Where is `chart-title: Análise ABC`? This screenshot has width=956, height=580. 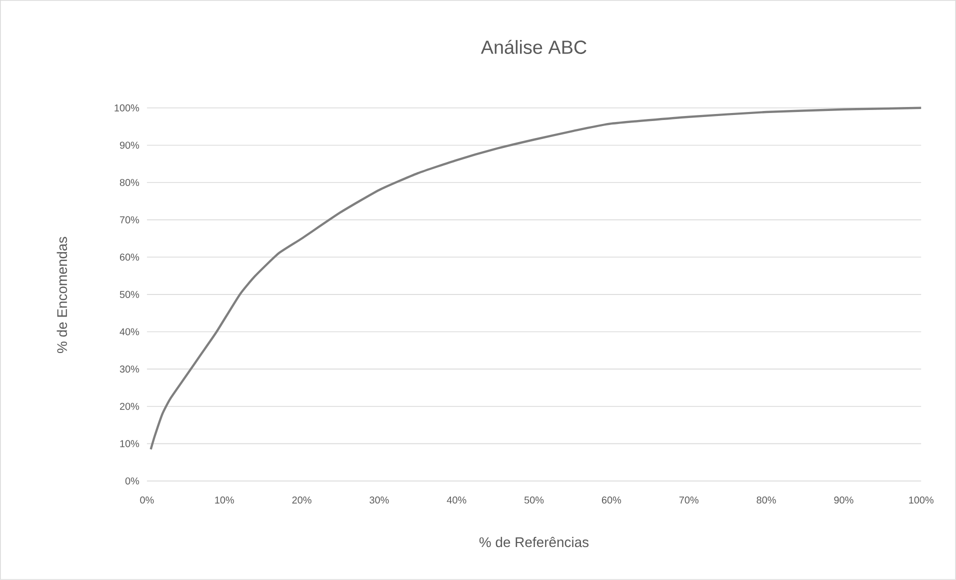 chart-title: Análise ABC is located at coordinates (533, 47).